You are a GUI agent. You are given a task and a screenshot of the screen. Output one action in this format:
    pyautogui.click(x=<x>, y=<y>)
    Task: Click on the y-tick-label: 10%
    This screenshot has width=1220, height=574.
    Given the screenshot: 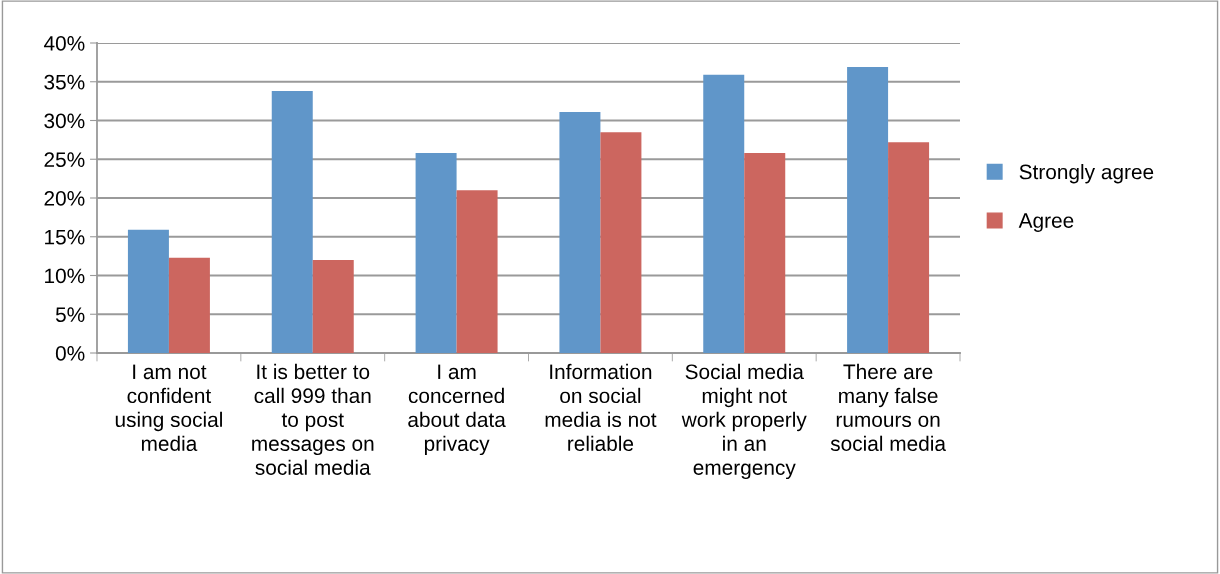 What is the action you would take?
    pyautogui.click(x=65, y=276)
    